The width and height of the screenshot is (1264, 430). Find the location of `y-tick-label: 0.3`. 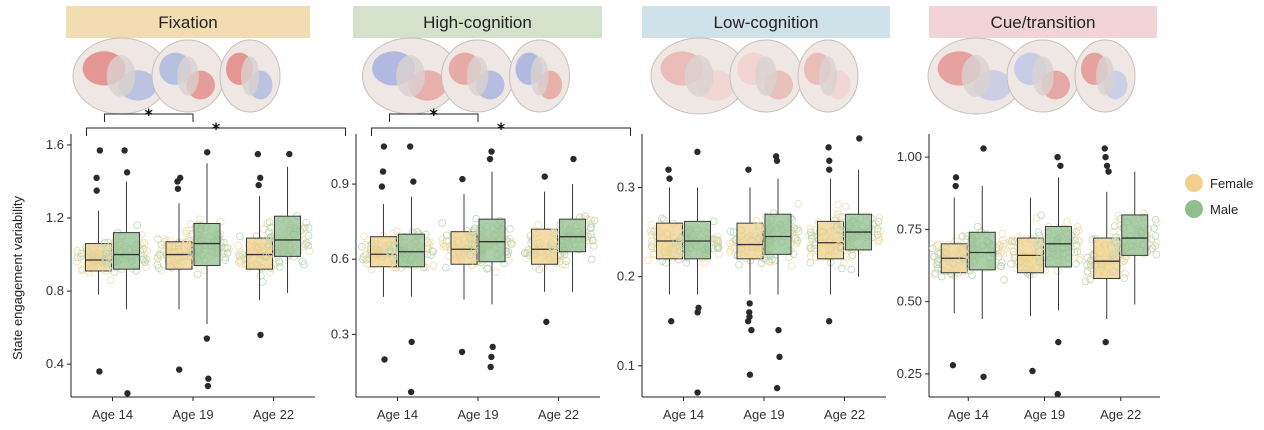

y-tick-label: 0.3 is located at coordinates (626, 186).